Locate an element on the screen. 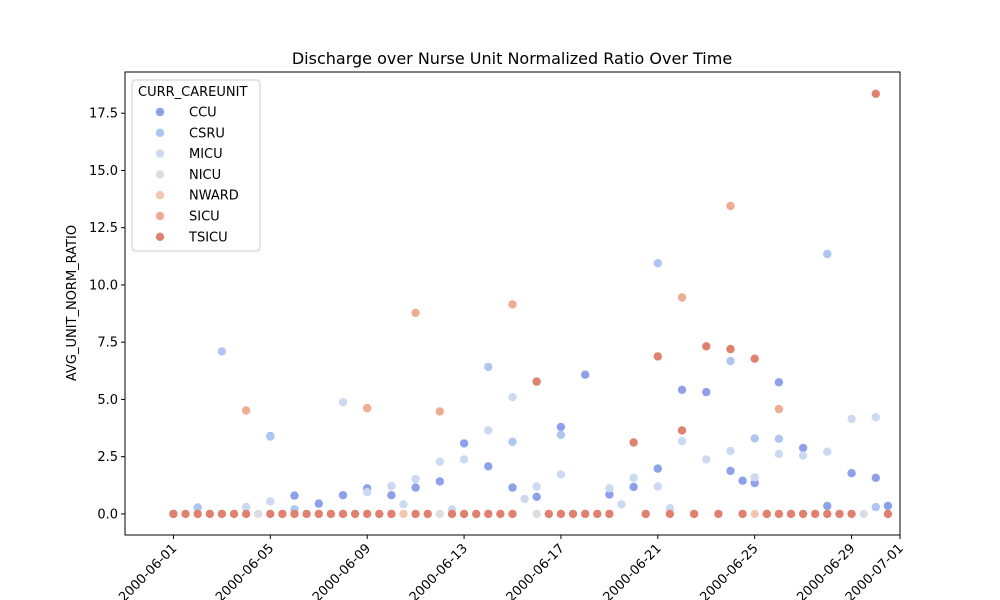 This screenshot has width=1000, height=600. x-tick-label: 2000-06-13 is located at coordinates (439, 570).